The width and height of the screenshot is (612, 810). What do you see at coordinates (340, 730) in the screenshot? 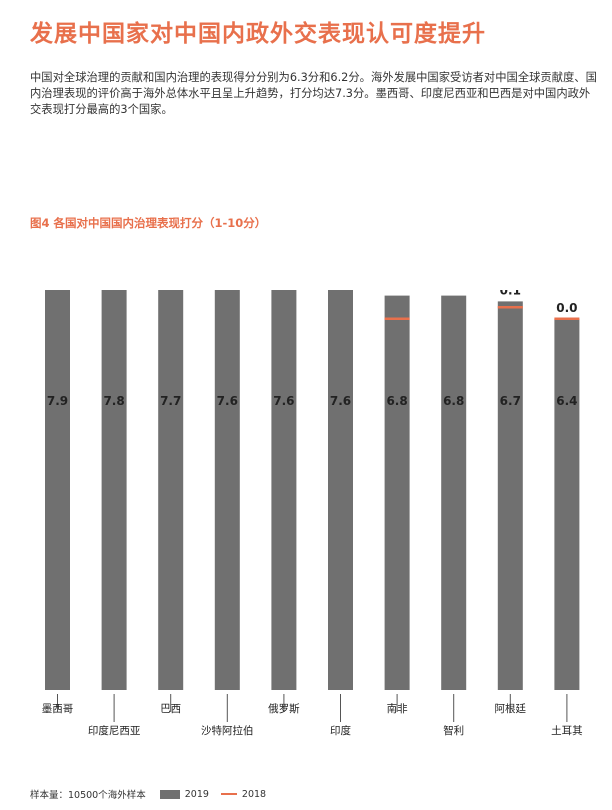
I see `category-label: 印度` at bounding box center [340, 730].